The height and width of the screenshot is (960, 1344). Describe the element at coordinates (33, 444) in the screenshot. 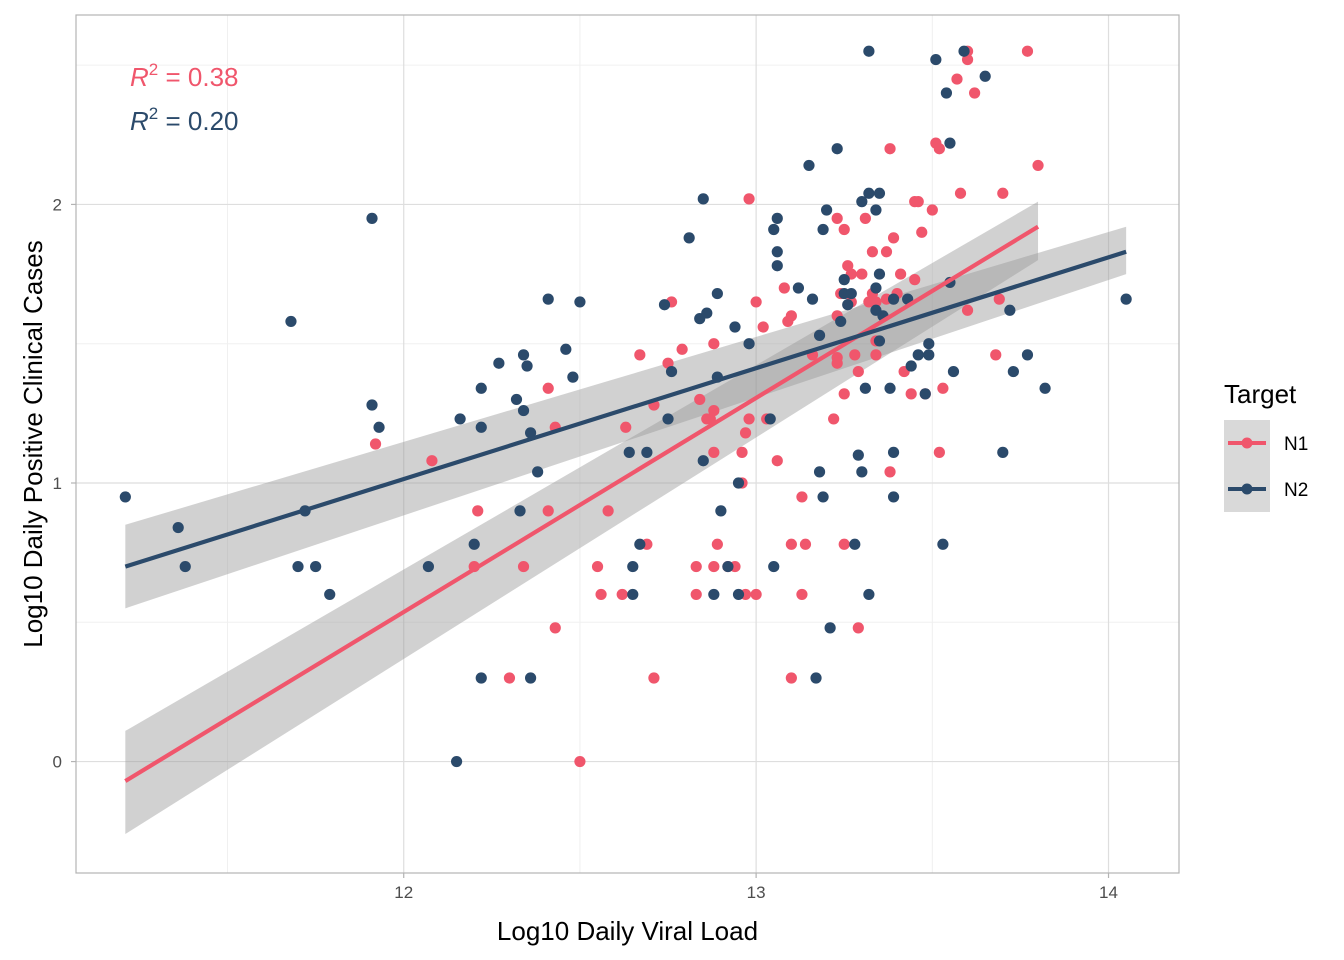

I see `y-axis-title: Log10 Daily Positive Clinical Cases` at that location.